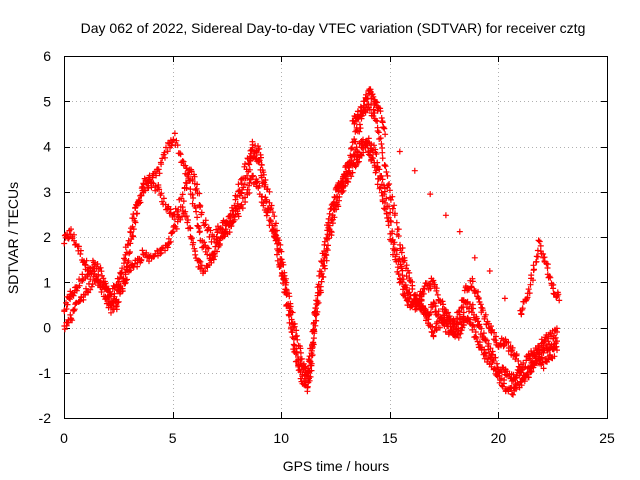 Image resolution: width=640 pixels, height=480 pixels. I want to click on y-tick-label: -2, so click(45, 418).